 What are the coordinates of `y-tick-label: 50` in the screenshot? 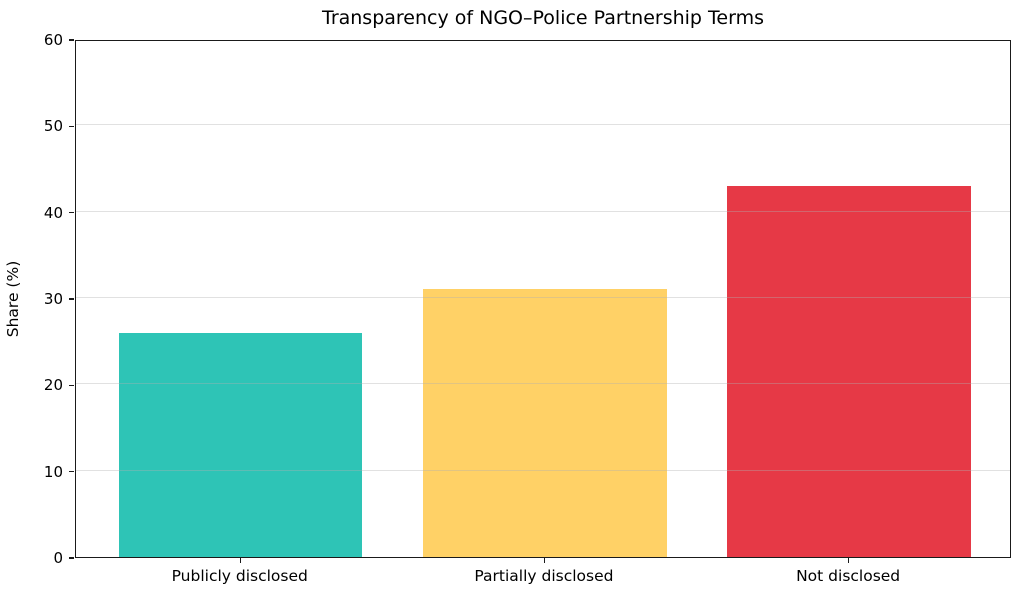 It's located at (53, 126).